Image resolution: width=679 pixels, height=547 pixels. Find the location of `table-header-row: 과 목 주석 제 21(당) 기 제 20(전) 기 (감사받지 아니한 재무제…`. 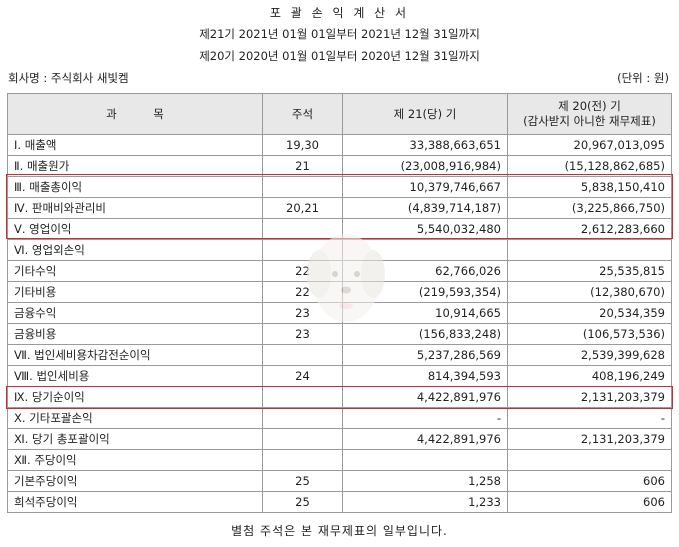

table-header-row: 과 목 주석 제 21(당) 기 제 20(전) 기 (감사받지 아니한 재무제… is located at coordinates (339, 114).